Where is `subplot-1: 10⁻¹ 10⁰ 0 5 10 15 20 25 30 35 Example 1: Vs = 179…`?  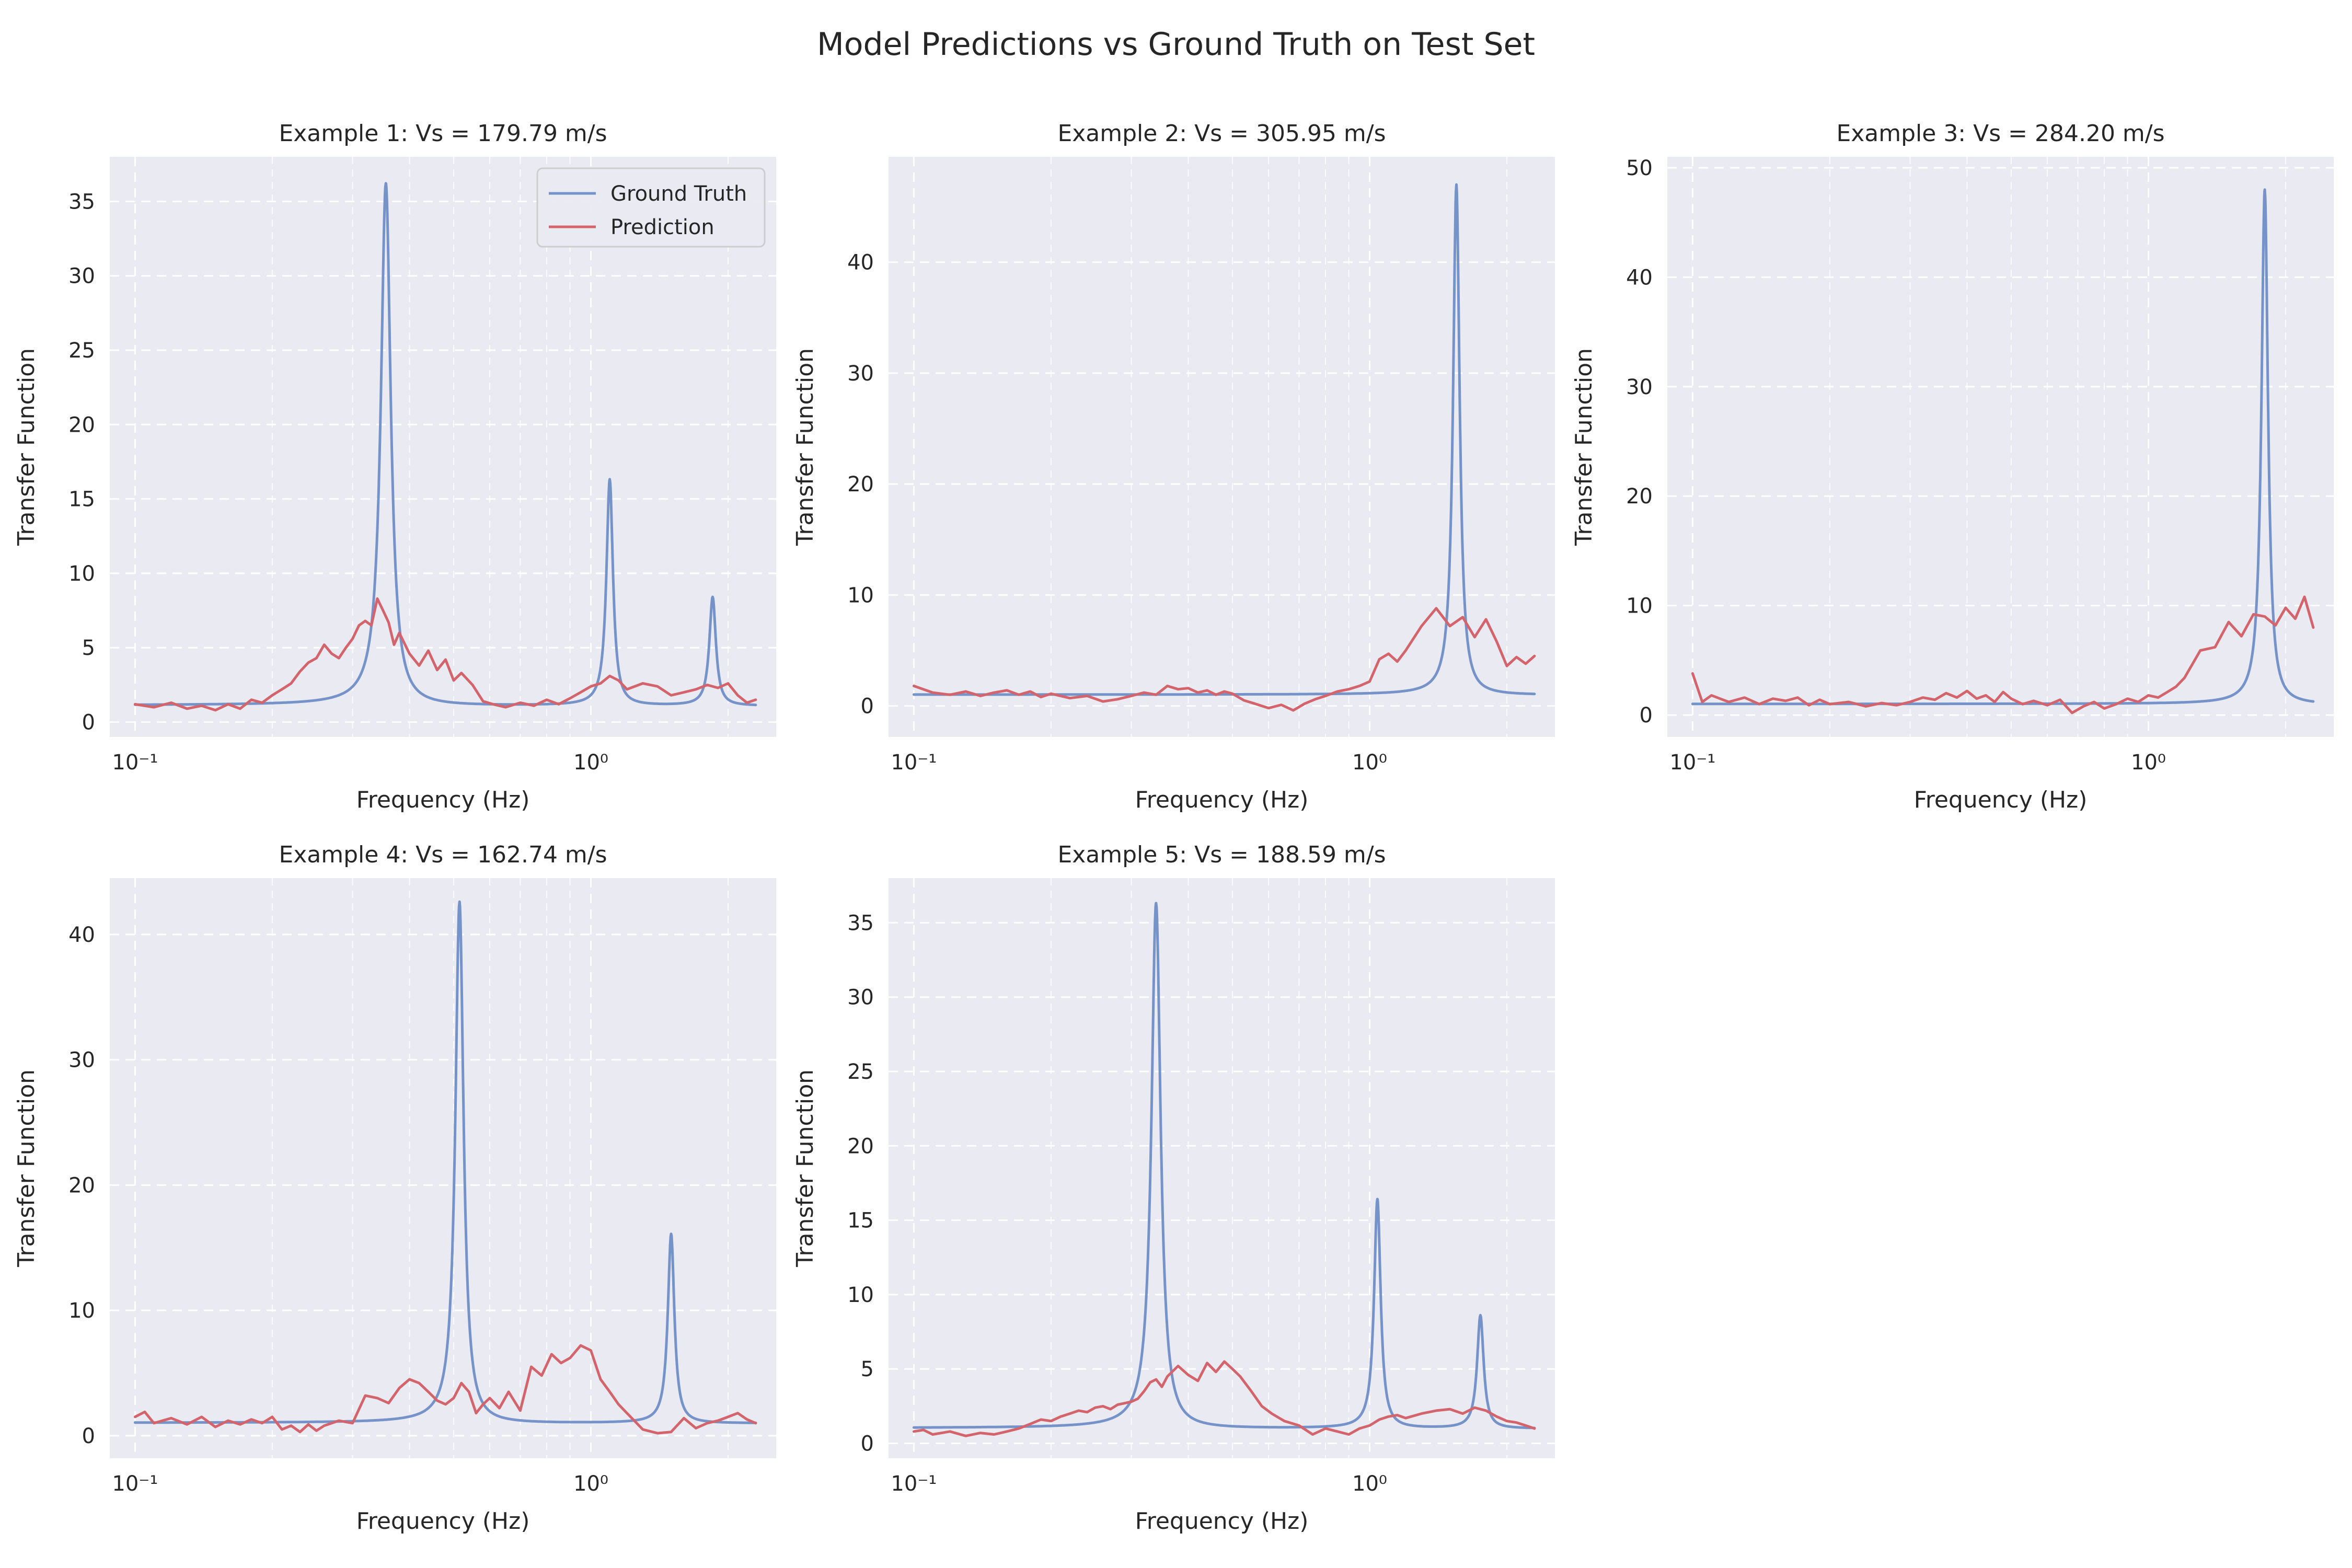
subplot-1: 10⁻¹ 10⁰ 0 5 10 15 20 25 30 35 Example 1: Vs = 179… is located at coordinates (394, 466).